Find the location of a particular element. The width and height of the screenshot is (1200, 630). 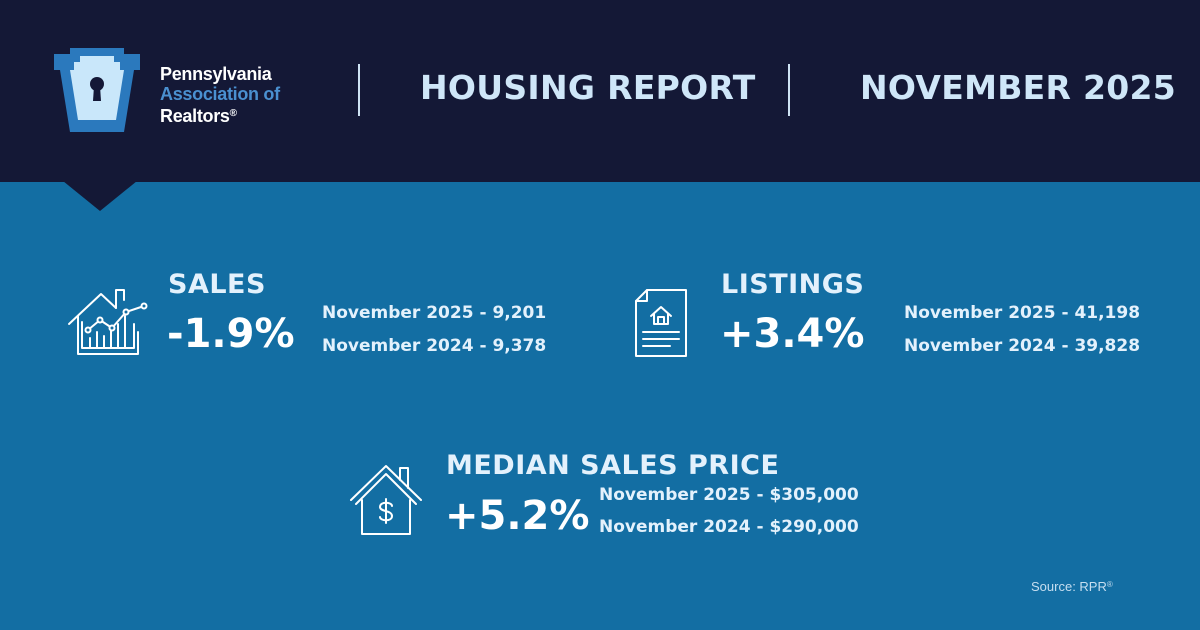

logo-line-1: Pennsylvania is located at coordinates (216, 74).